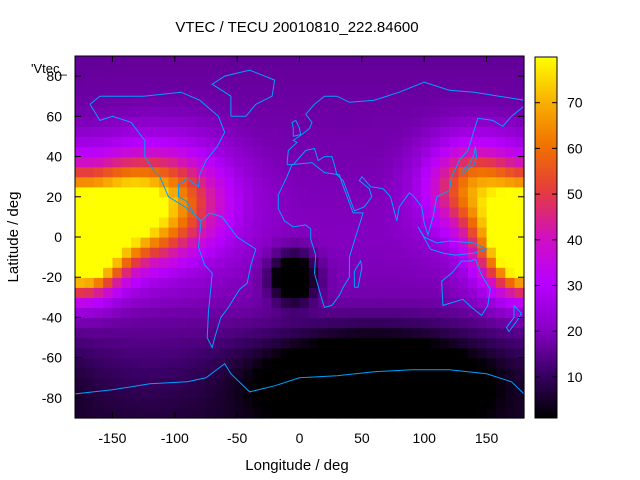  What do you see at coordinates (405, 159) in the screenshot?
I see `coastline-eurasia` at bounding box center [405, 159].